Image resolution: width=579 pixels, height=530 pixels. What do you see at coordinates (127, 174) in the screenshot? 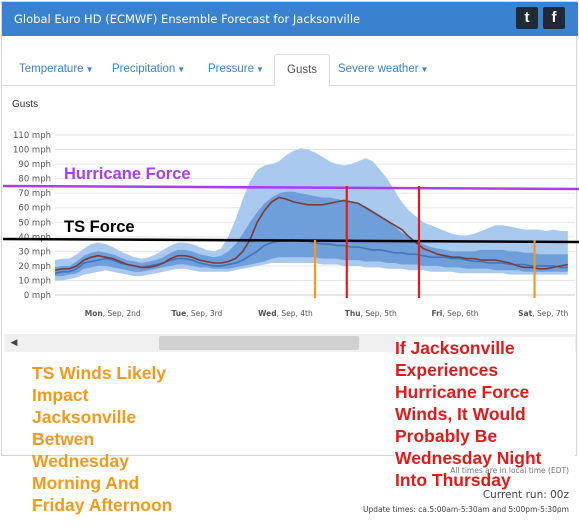
I see `hurricane-force-label: Hurricane Force` at bounding box center [127, 174].